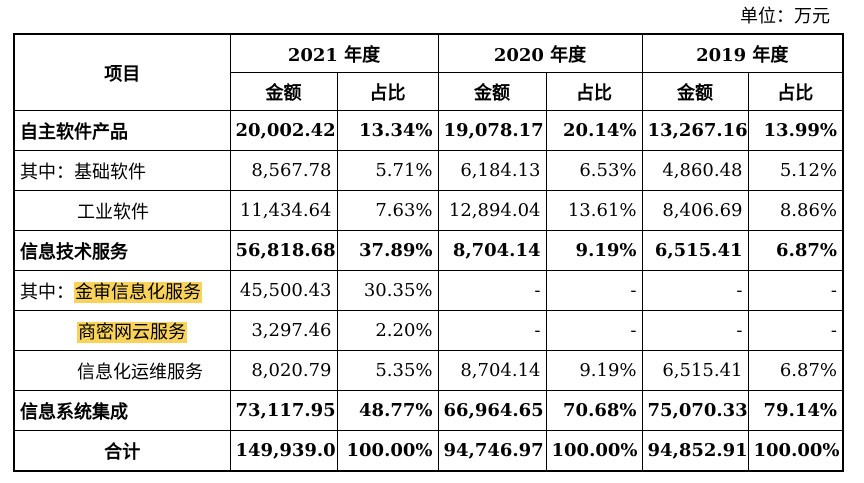  What do you see at coordinates (387, 290) in the screenshot?
I see `cell-ratio: 30.35%` at bounding box center [387, 290].